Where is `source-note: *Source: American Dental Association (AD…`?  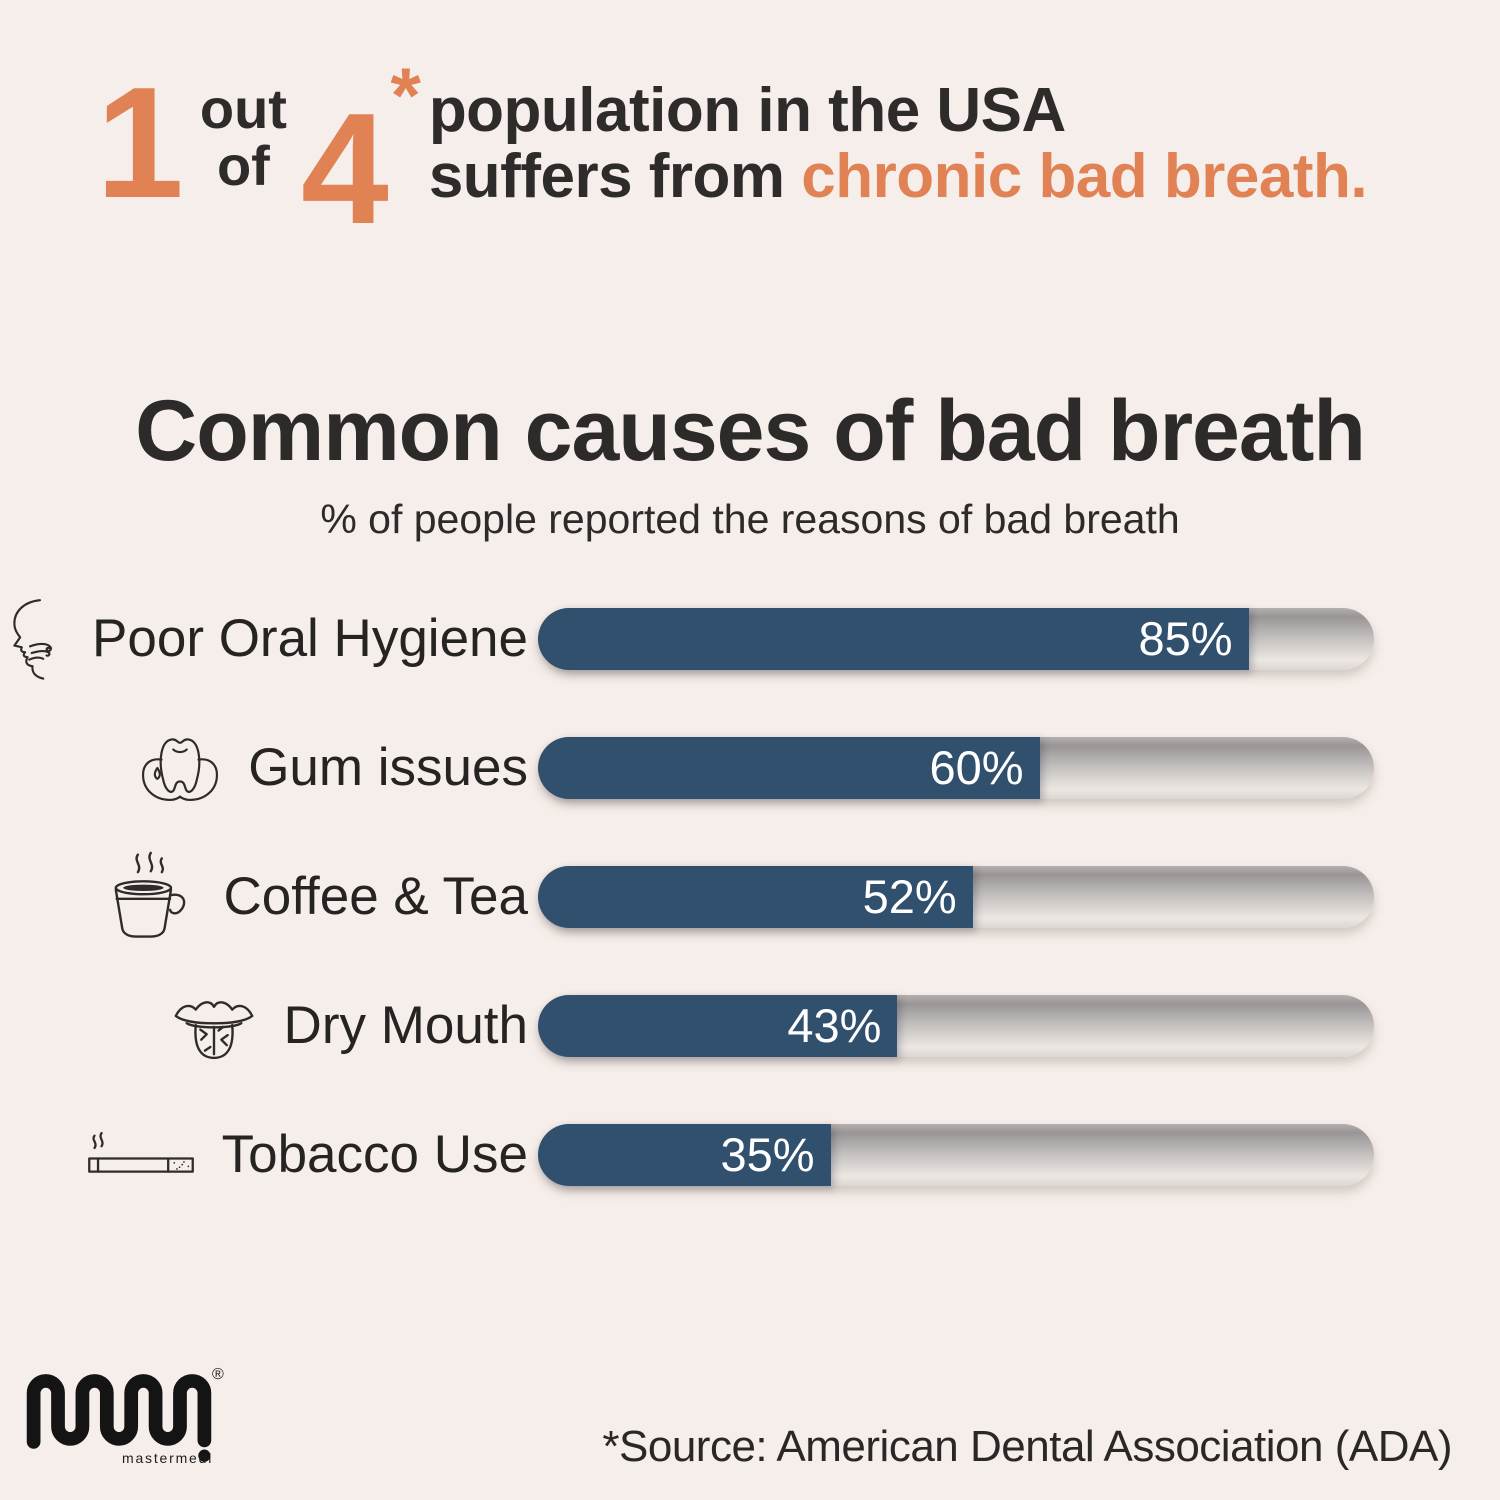 source-note: *Source: American Dental Association (AD… is located at coordinates (1027, 1446).